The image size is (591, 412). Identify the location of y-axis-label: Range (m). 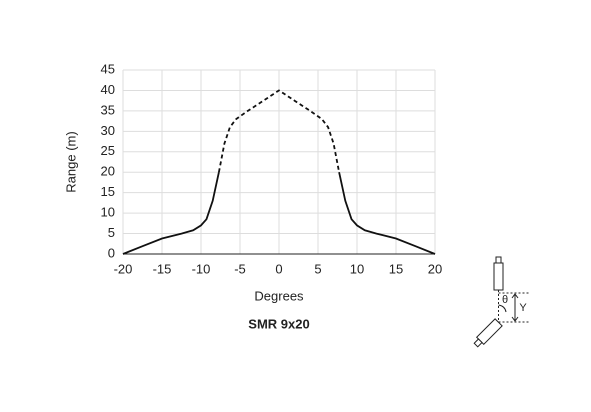
(70, 161).